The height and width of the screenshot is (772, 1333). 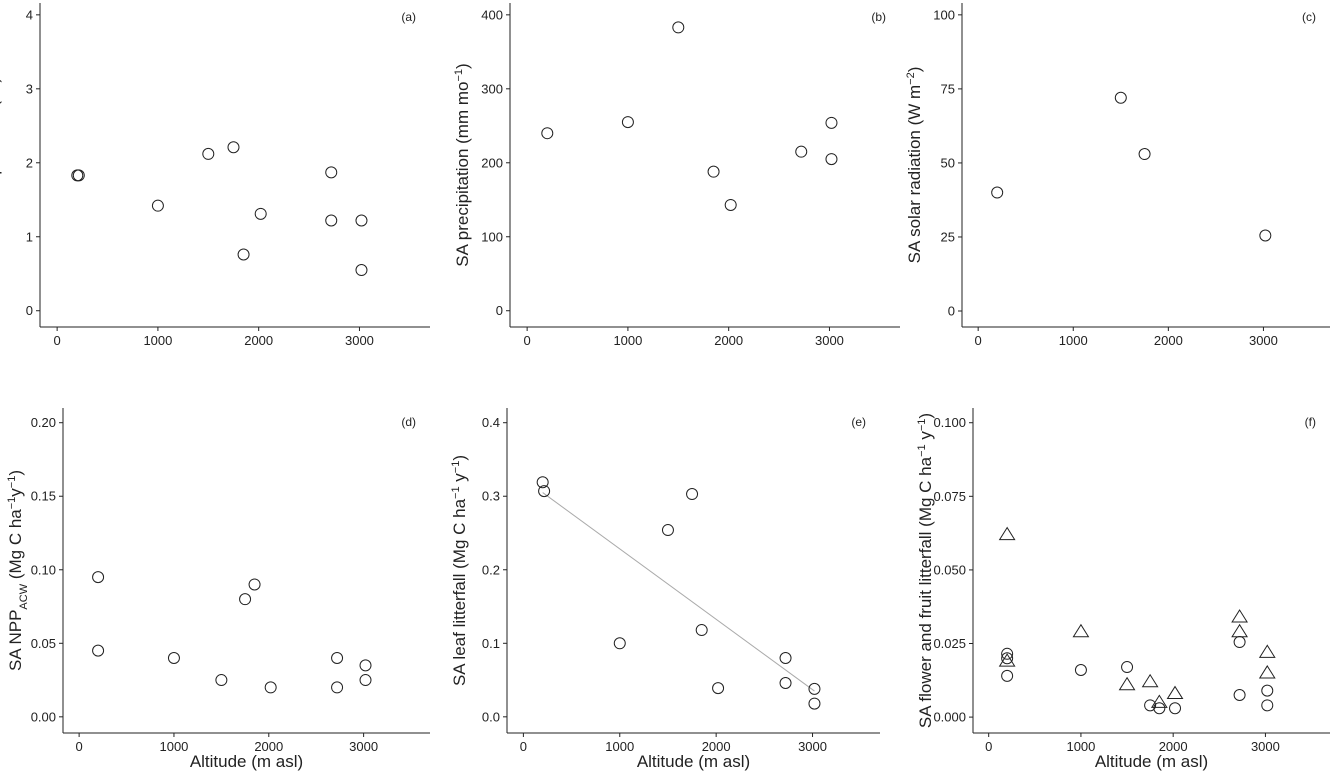 What do you see at coordinates (15, 640) in the screenshot?
I see `y-axis-label-part: SA NPP` at bounding box center [15, 640].